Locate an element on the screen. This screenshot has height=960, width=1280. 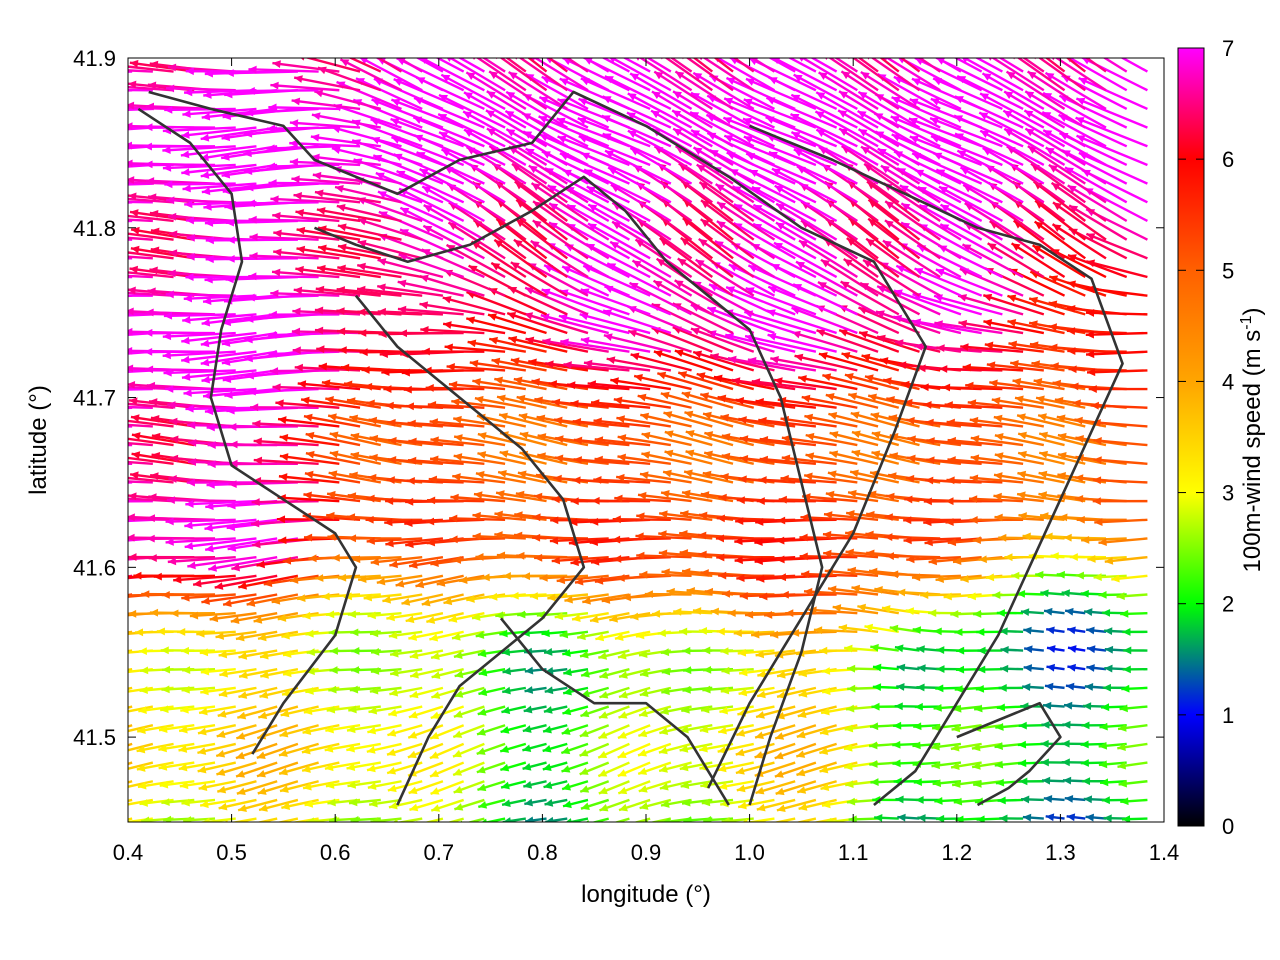
contour-line is located at coordinates (247, 431).